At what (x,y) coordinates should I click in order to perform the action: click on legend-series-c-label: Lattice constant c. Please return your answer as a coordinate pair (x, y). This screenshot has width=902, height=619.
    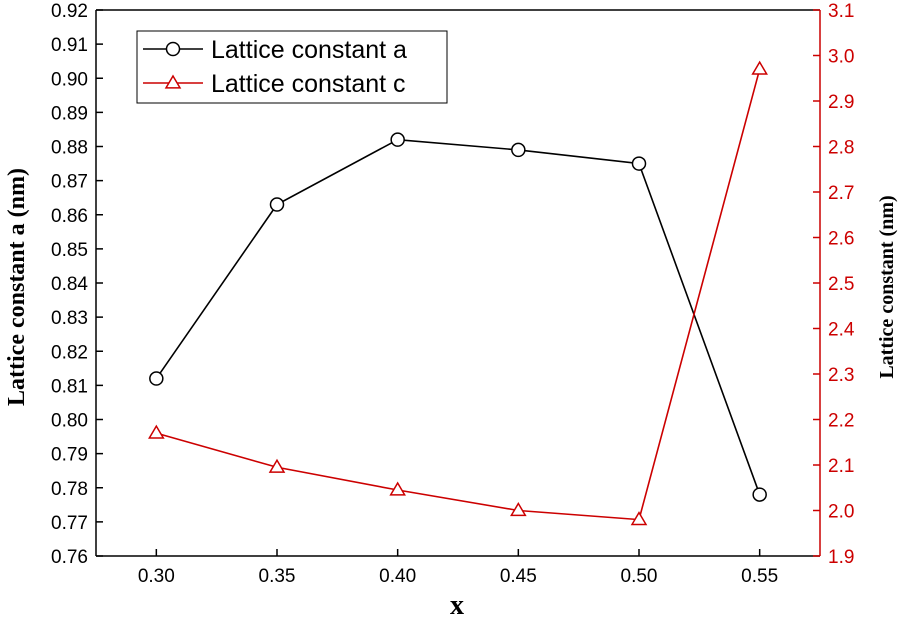
    Looking at the image, I should click on (308, 84).